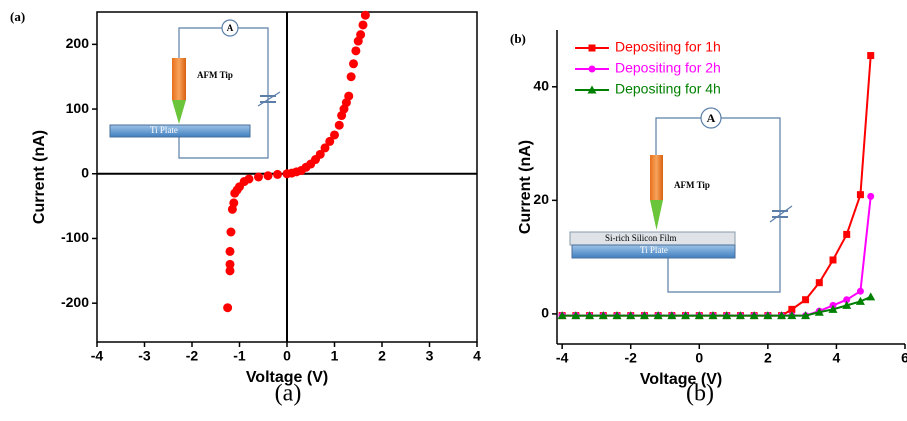 The height and width of the screenshot is (421, 907). I want to click on legend-label: Depositing for 2h, so click(668, 68).